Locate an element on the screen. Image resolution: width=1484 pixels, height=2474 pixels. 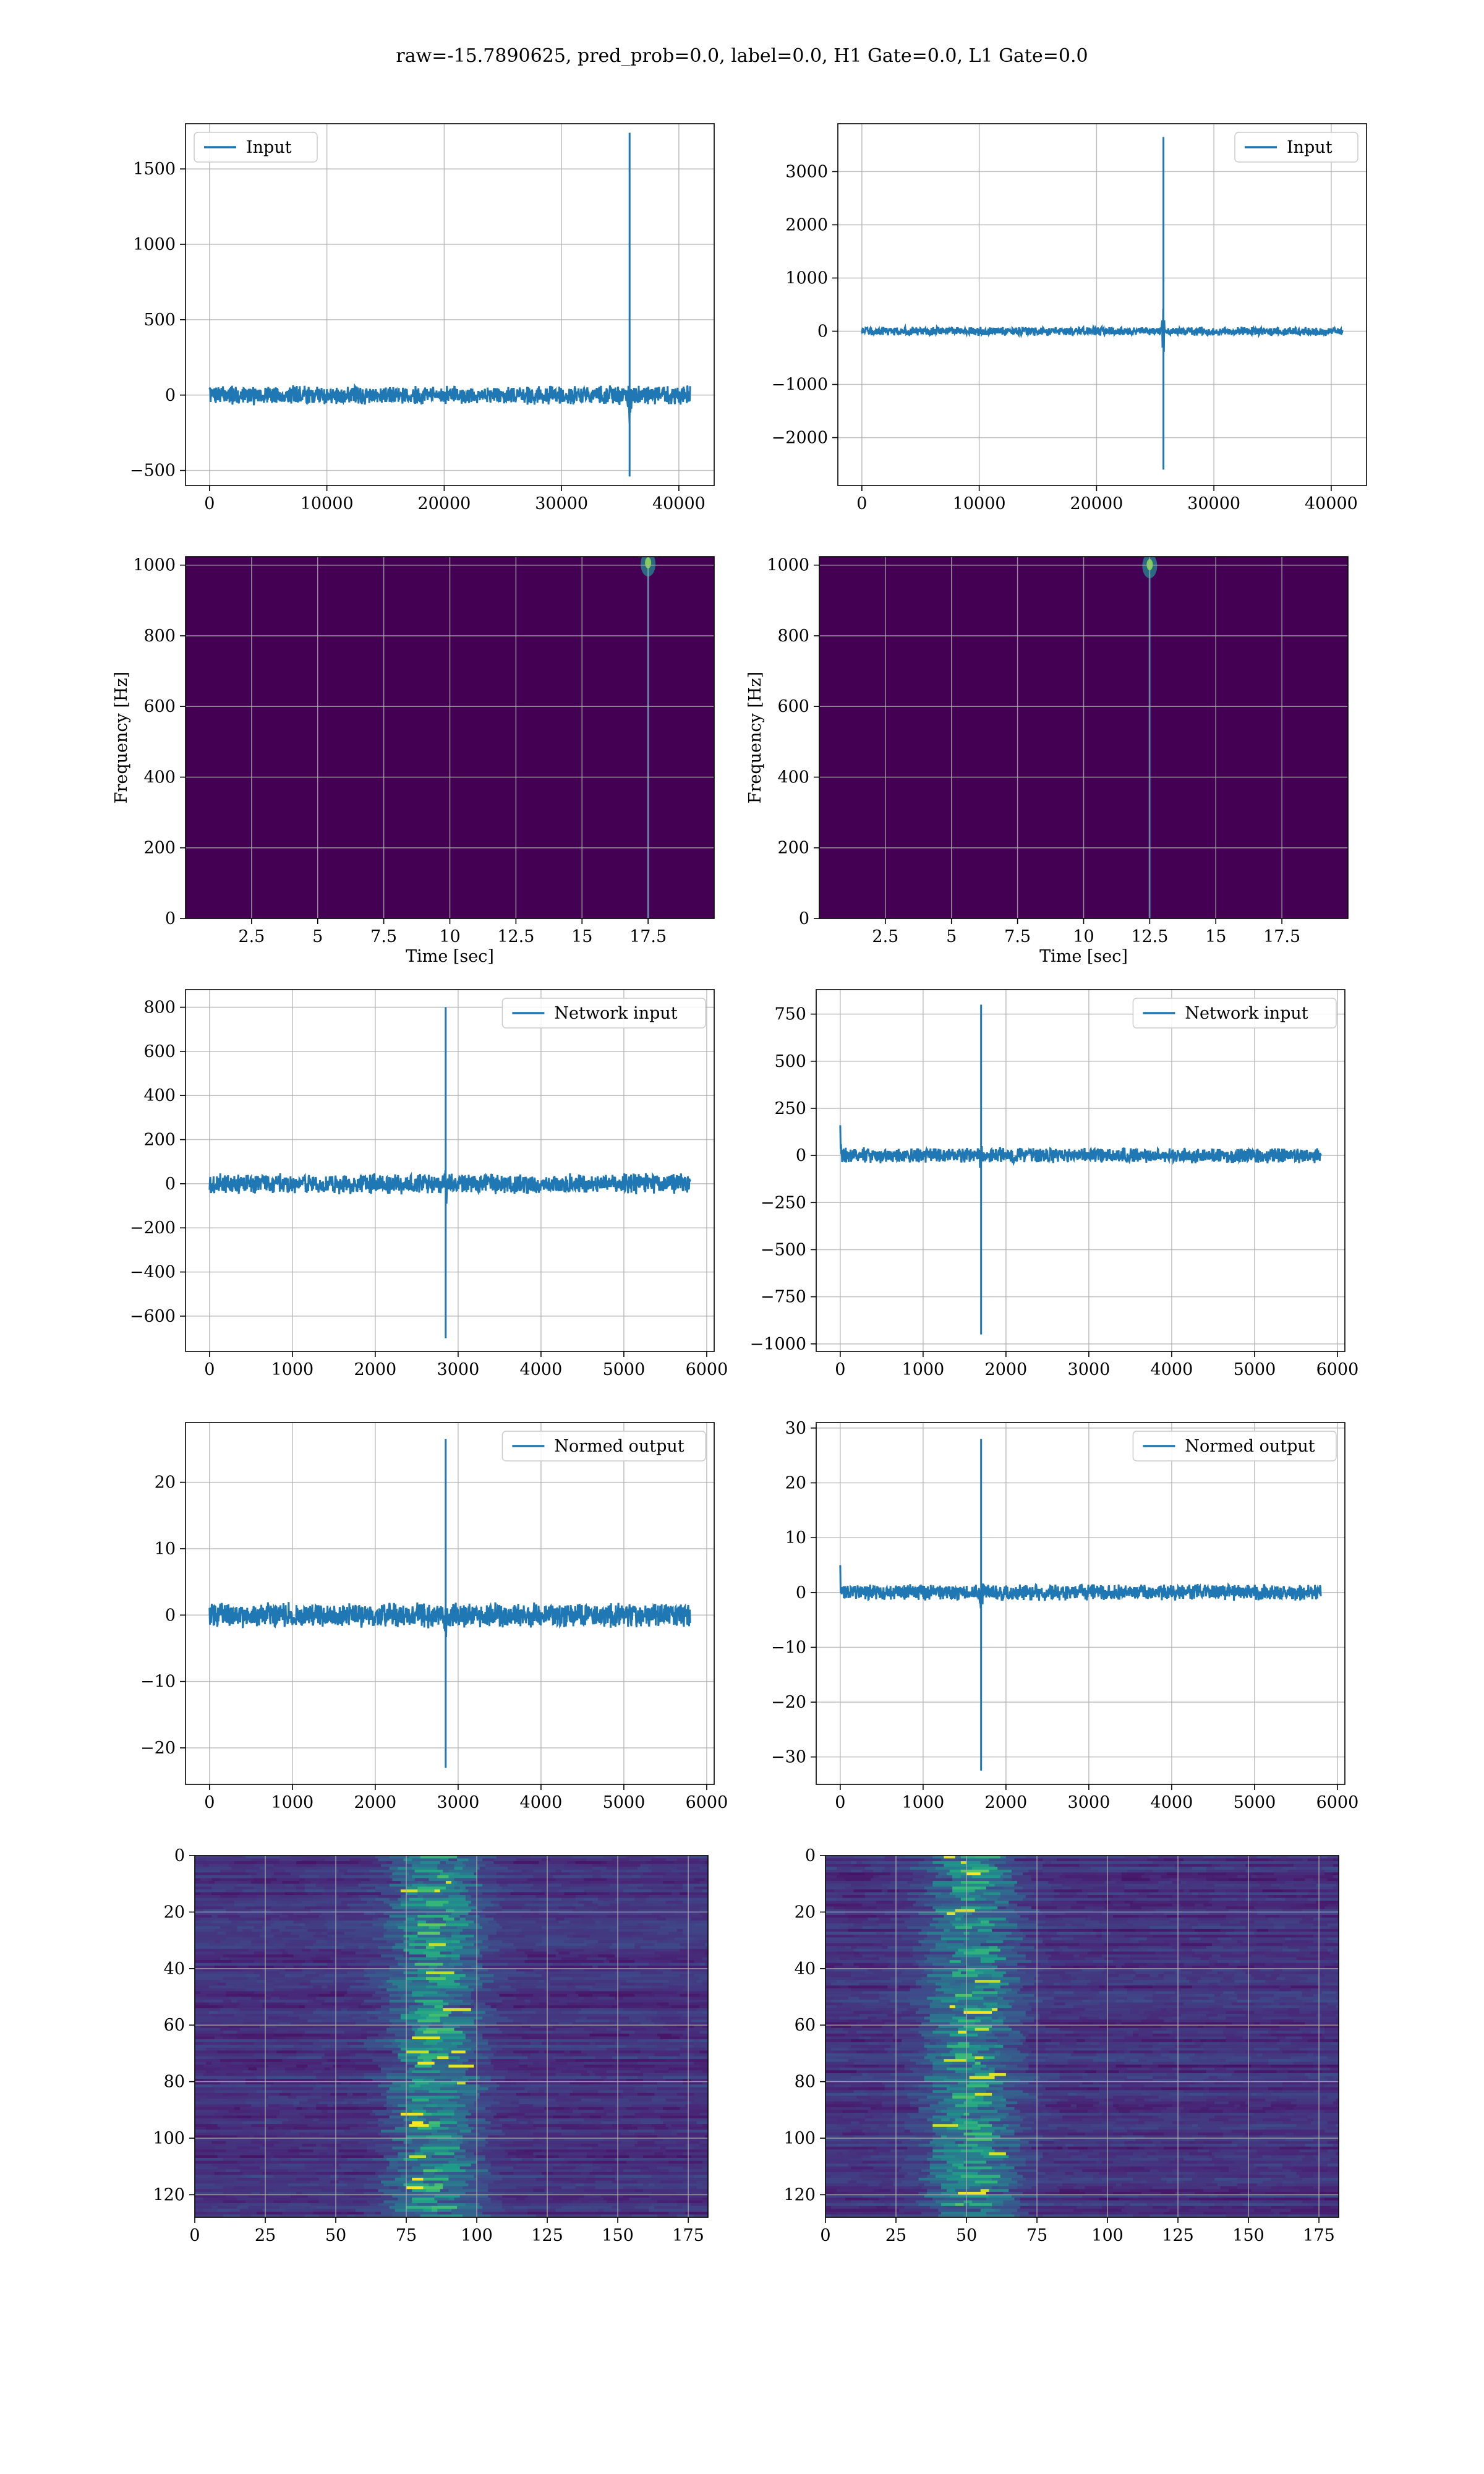
h1-normed-output-xtick-label: 4000 is located at coordinates (541, 1802).